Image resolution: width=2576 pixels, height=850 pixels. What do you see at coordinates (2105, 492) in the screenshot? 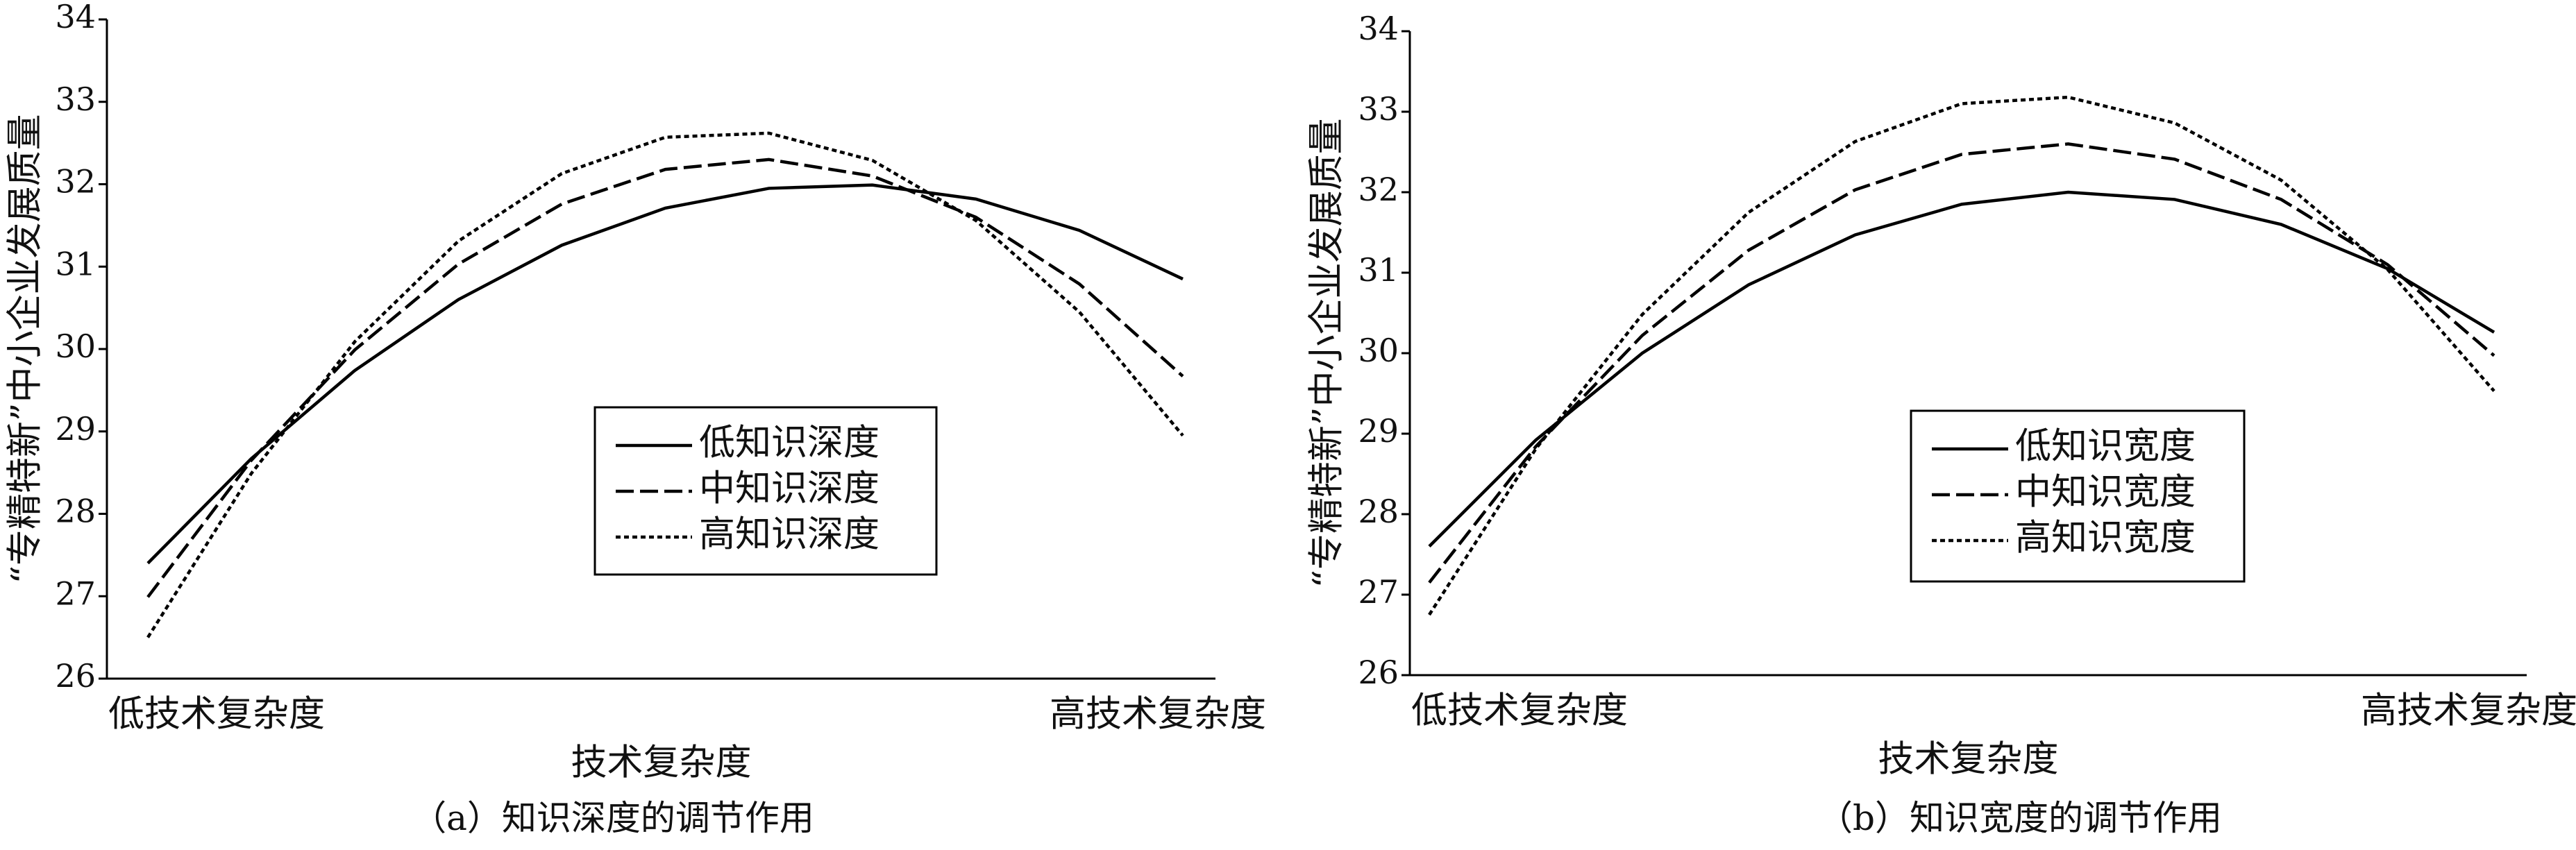
I see `legend-label: 中知识宽度` at bounding box center [2105, 492].